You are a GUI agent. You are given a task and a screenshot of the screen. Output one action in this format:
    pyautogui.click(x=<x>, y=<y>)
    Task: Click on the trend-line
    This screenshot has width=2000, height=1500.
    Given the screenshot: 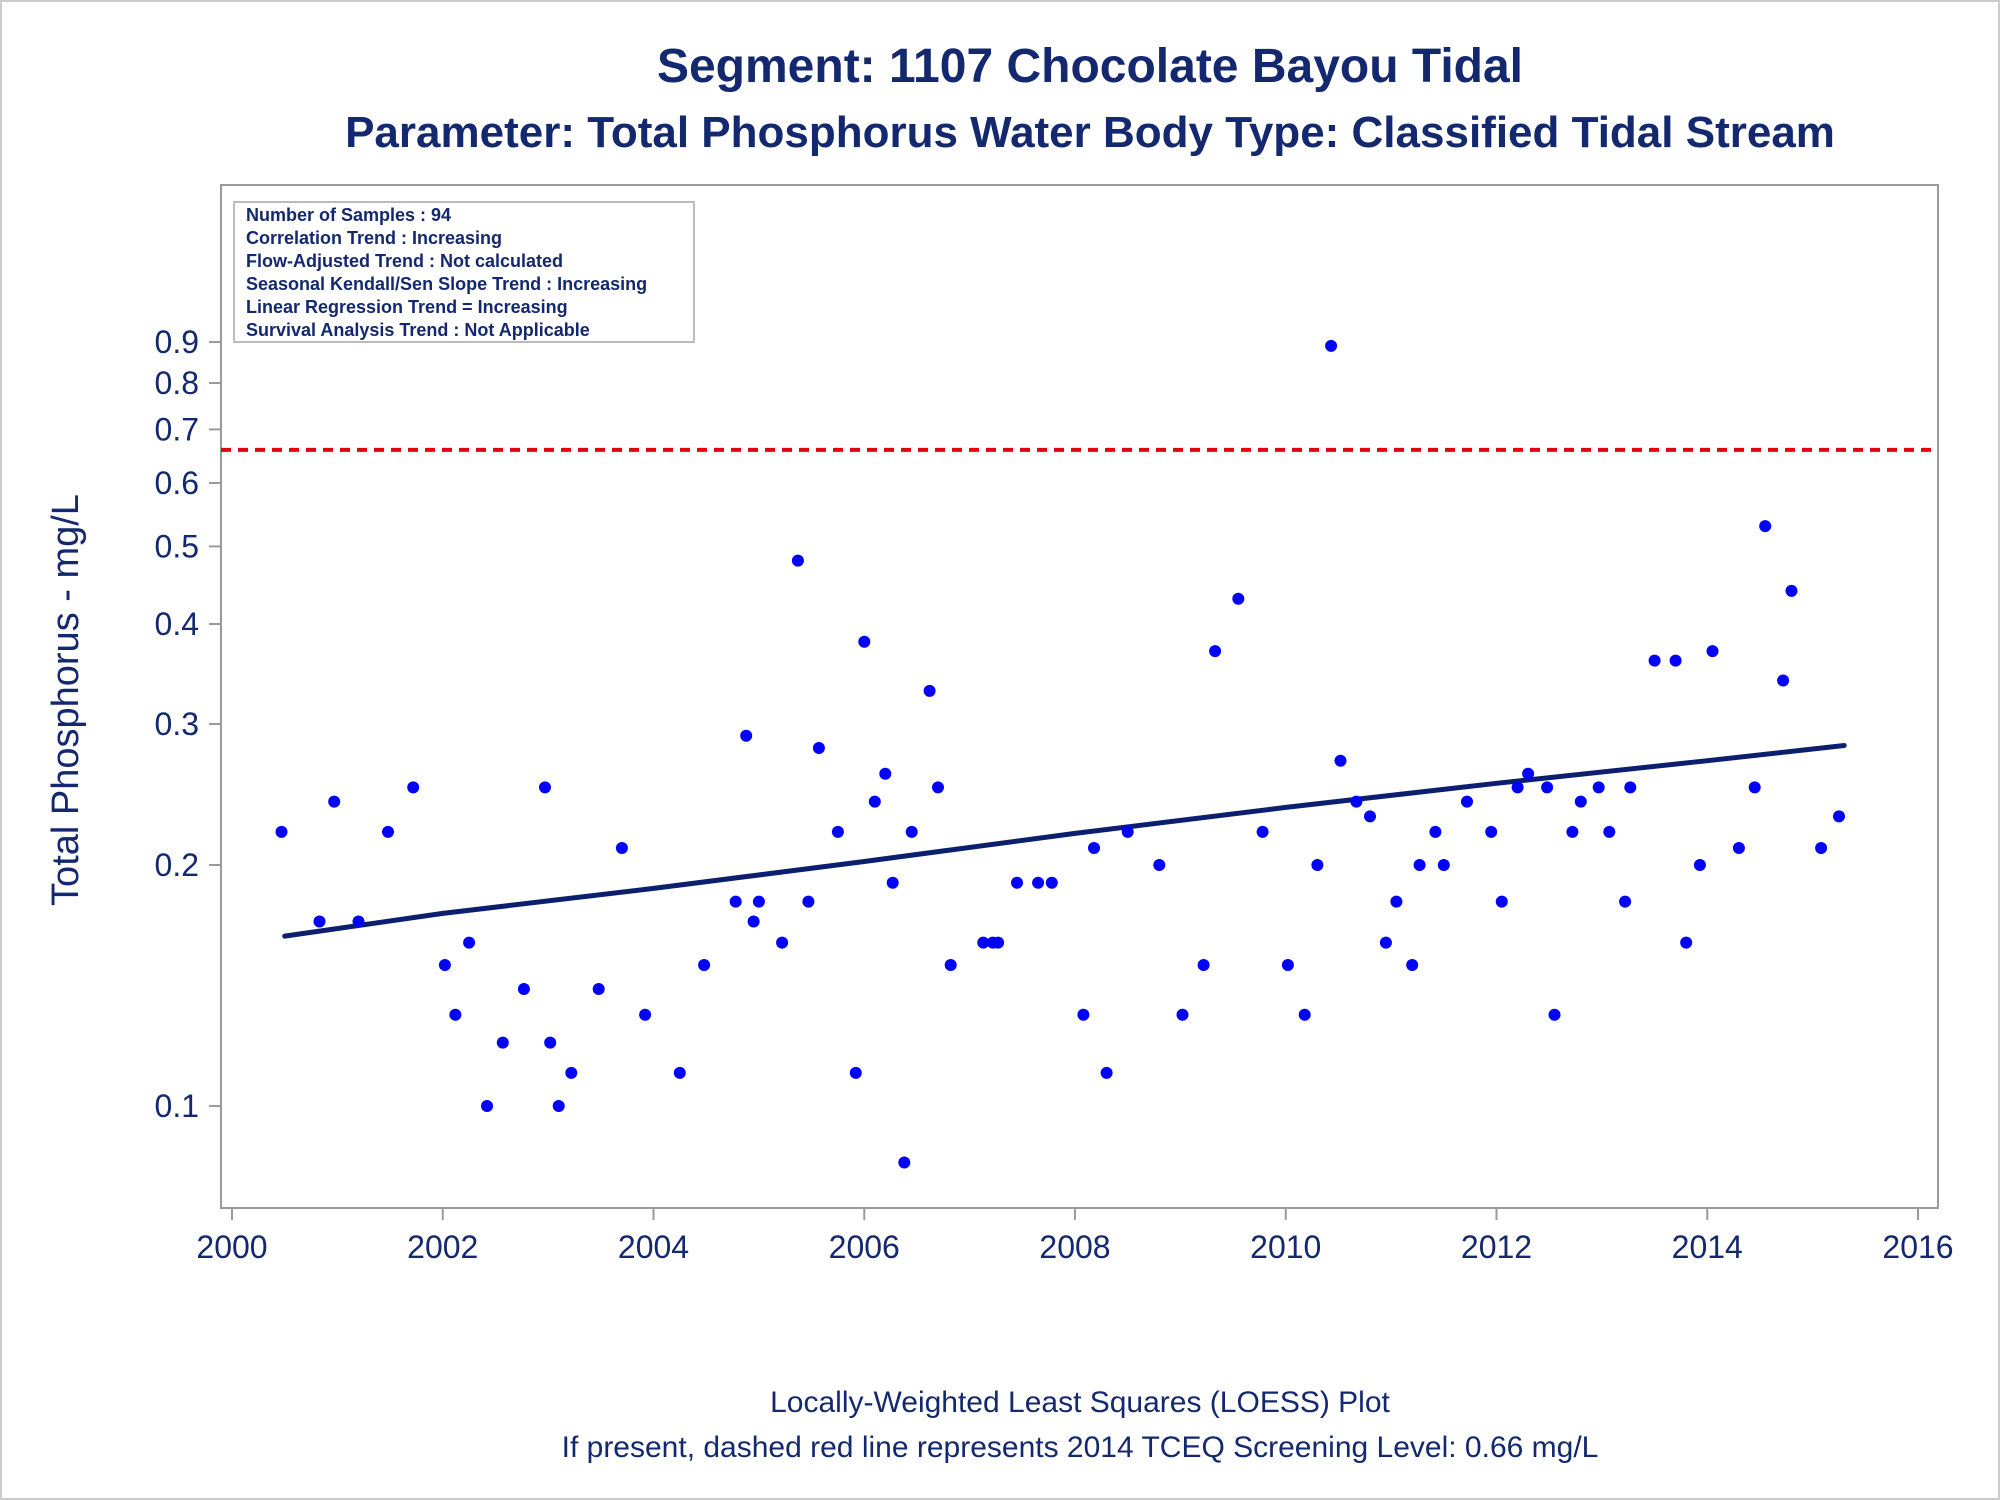 What is the action you would take?
    pyautogui.click(x=1064, y=841)
    